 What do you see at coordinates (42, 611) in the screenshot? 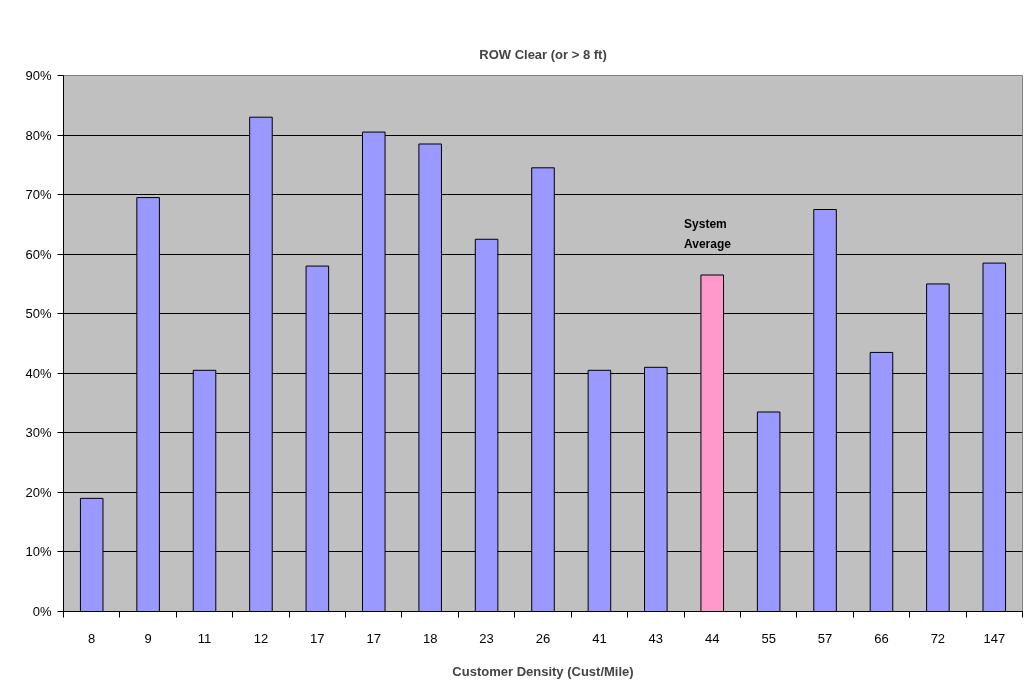
I see `y-tick-label: 0%` at bounding box center [42, 611].